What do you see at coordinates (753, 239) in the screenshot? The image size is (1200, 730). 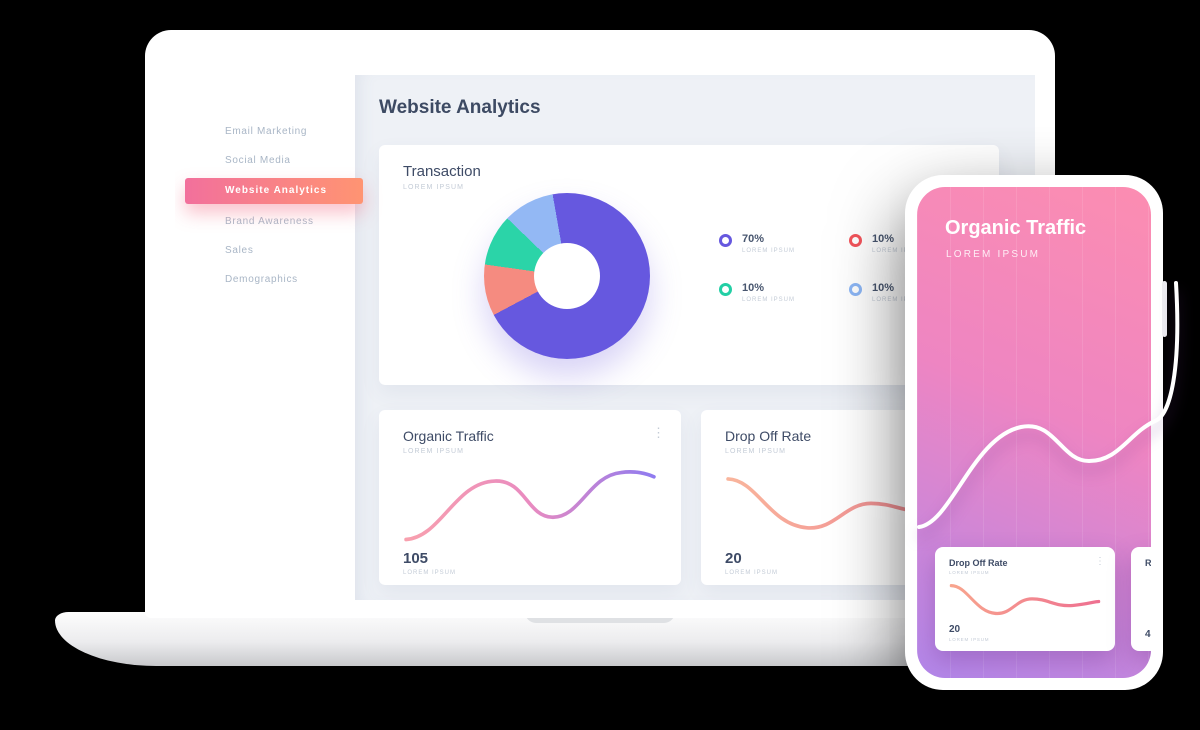 I see `legend-percentage: 70%` at bounding box center [753, 239].